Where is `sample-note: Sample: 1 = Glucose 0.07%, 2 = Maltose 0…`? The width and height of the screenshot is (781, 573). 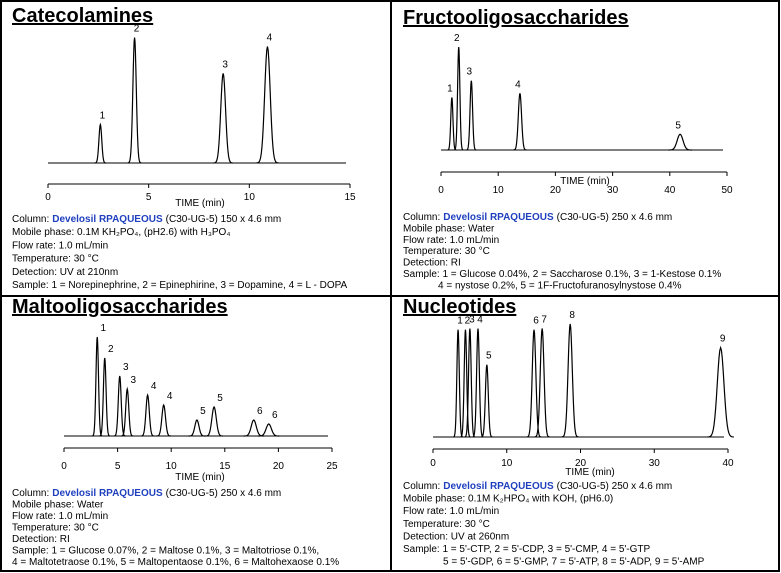 sample-note: Sample: 1 = Glucose 0.07%, 2 = Maltose 0… is located at coordinates (165, 551).